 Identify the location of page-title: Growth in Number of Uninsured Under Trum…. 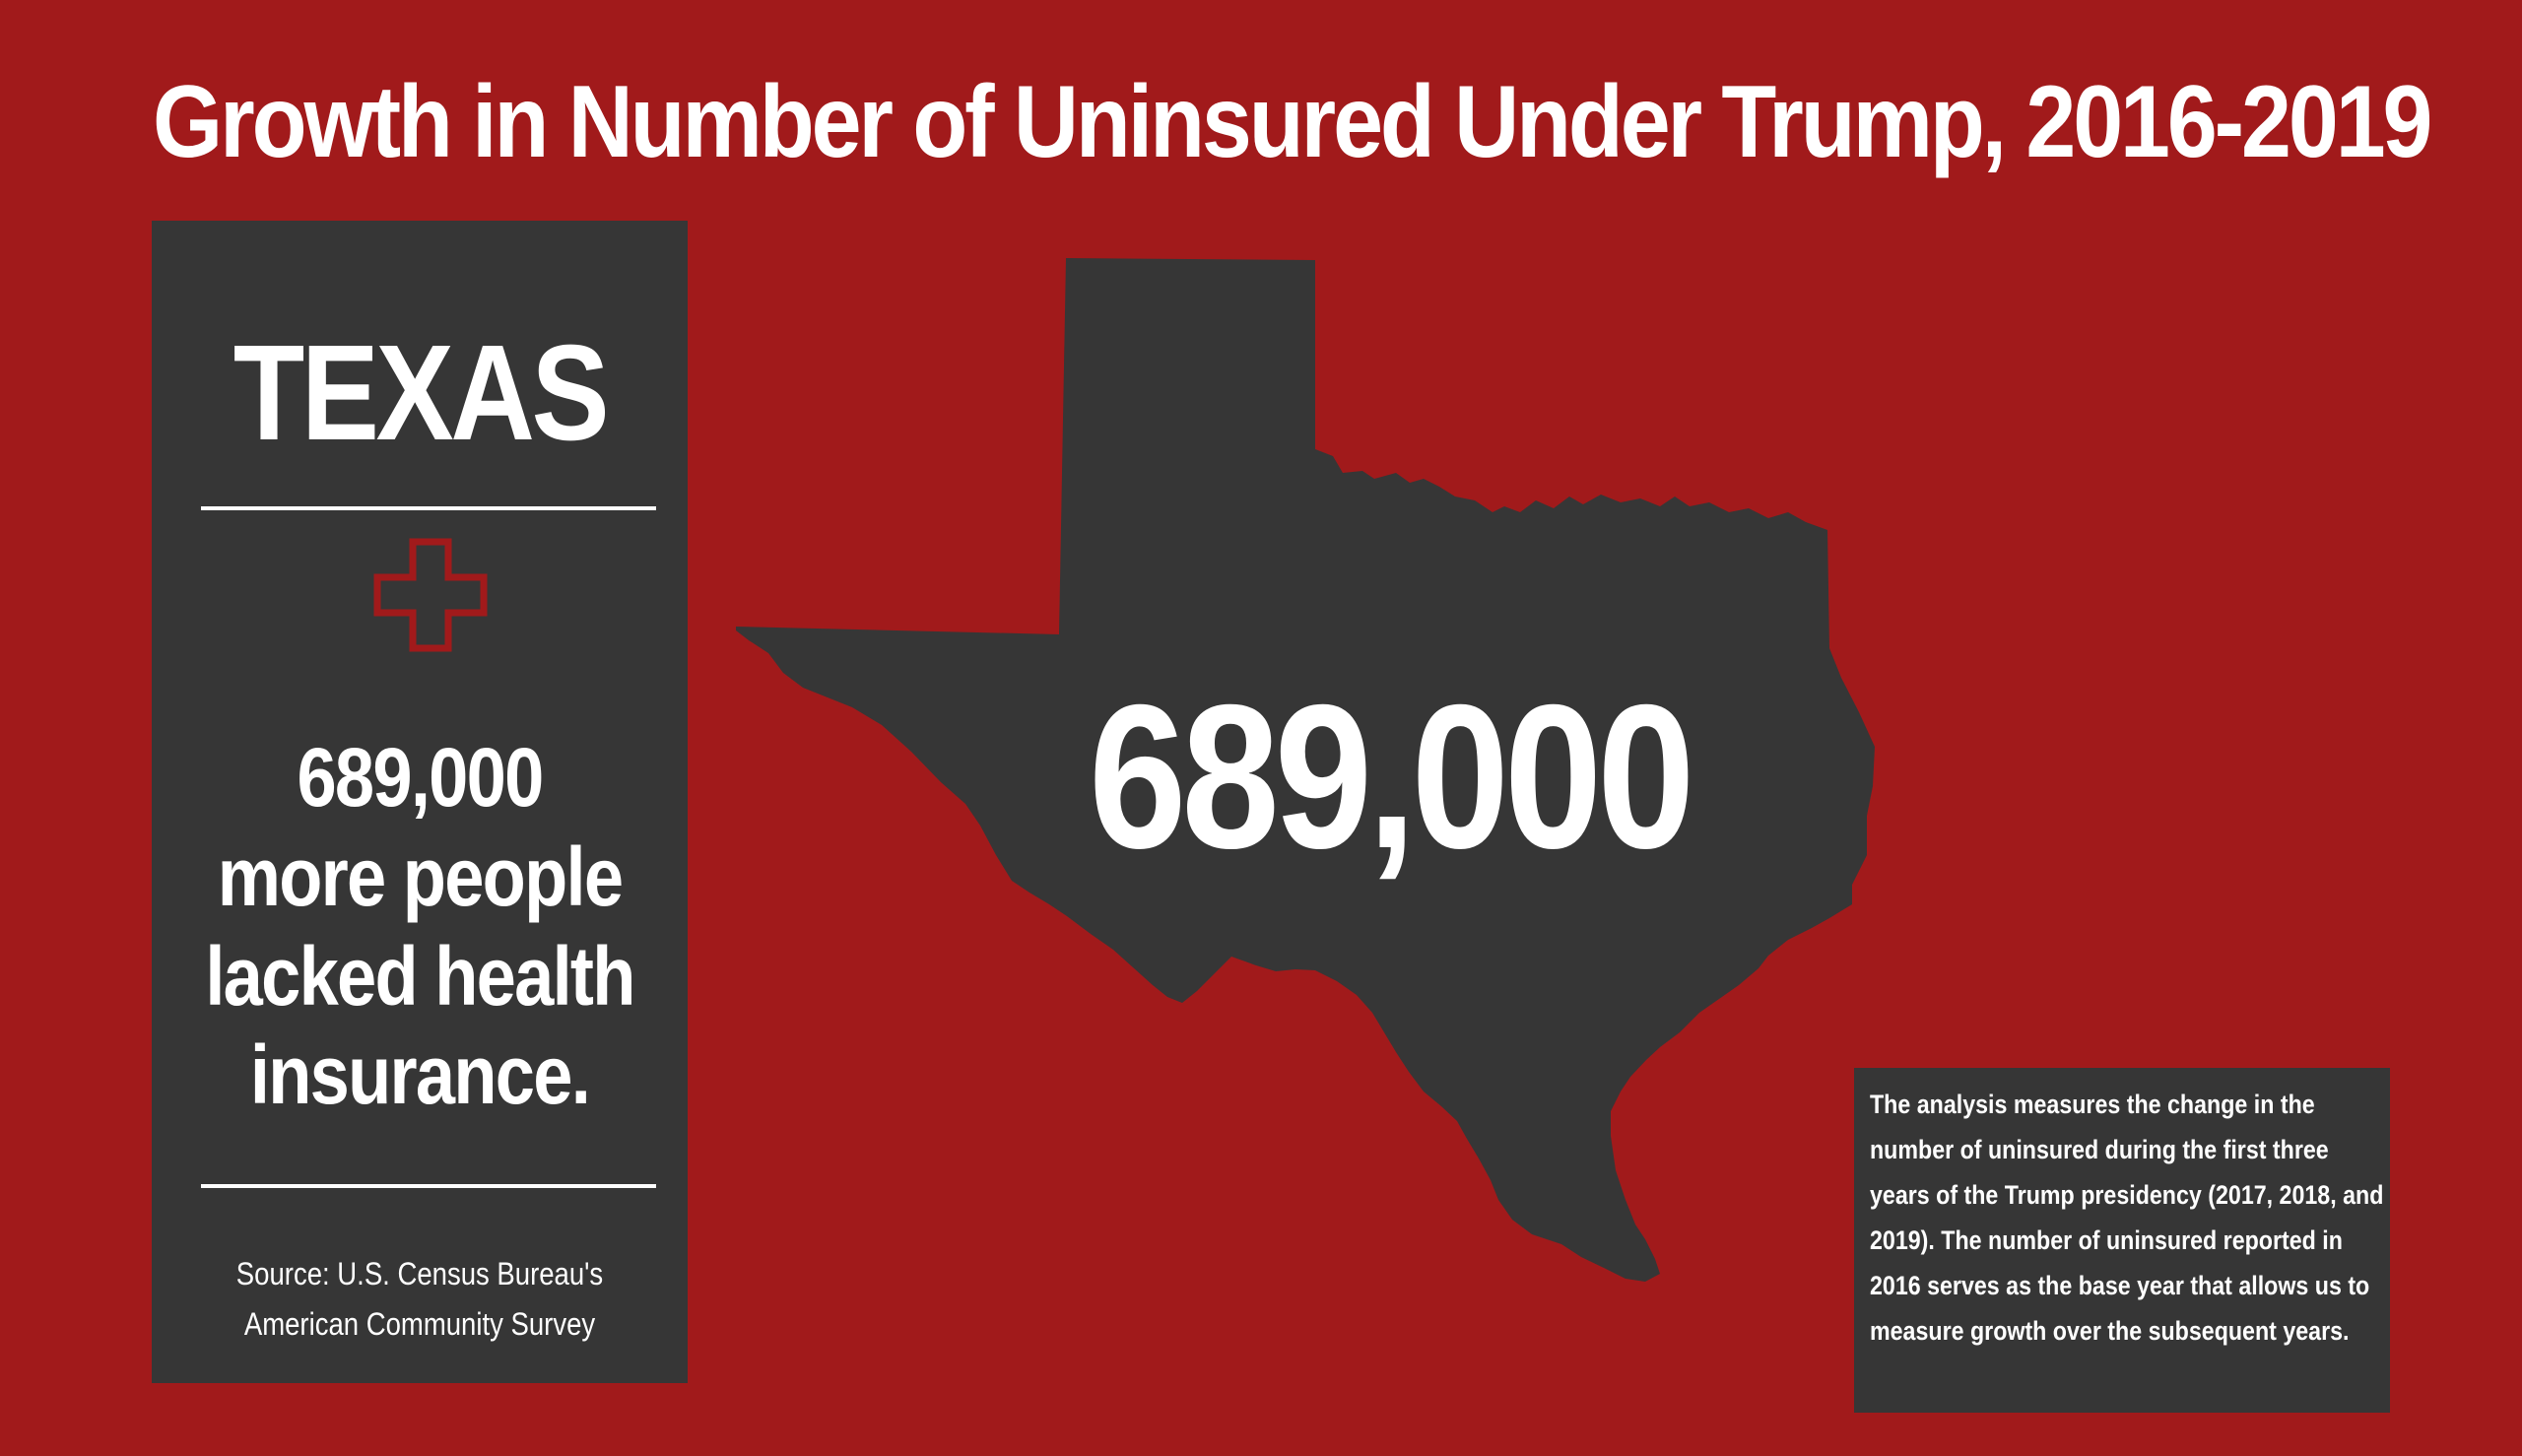
(1292, 122).